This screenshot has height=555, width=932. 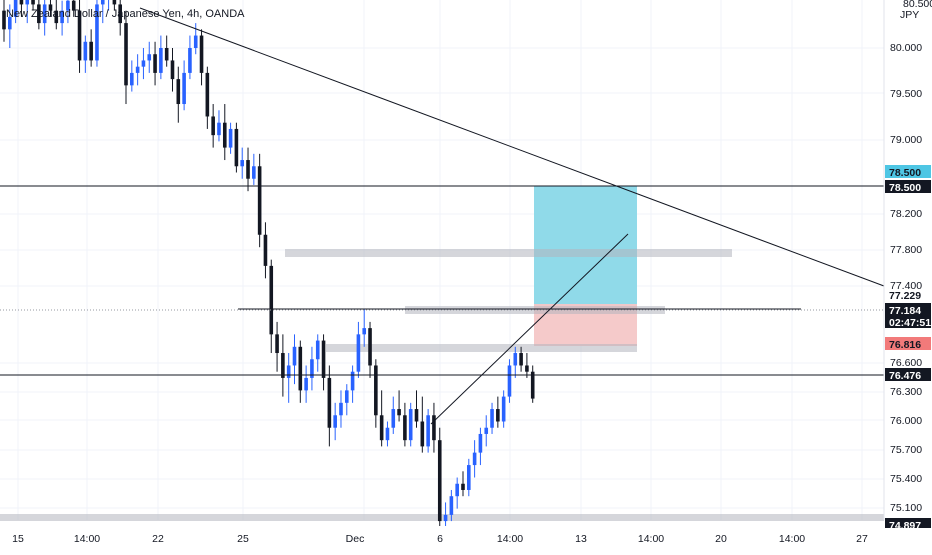 I want to click on price-tag: 74.897, so click(x=905, y=526).